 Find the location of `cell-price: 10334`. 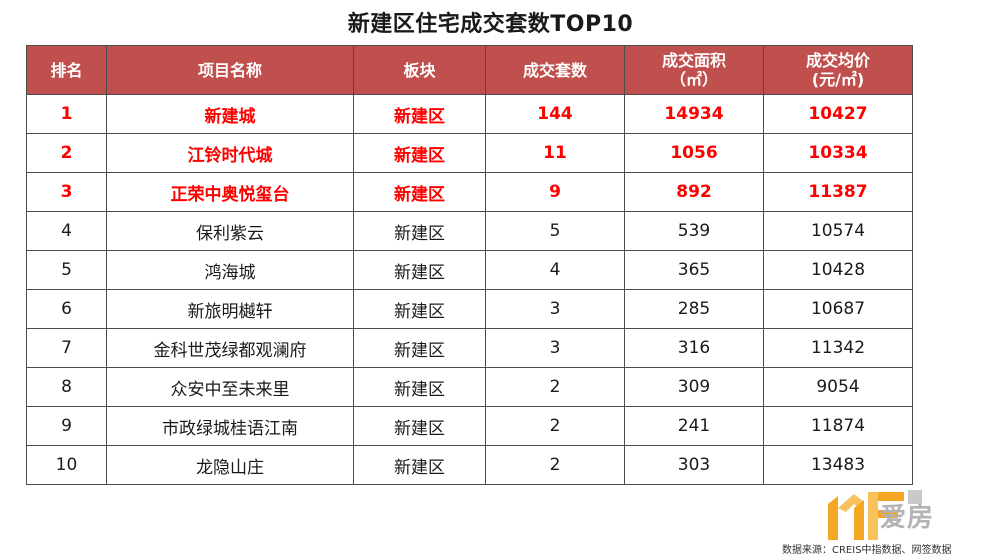

cell-price: 10334 is located at coordinates (838, 153).